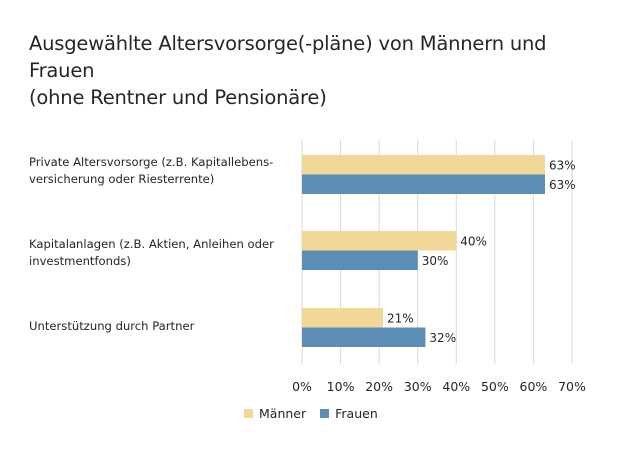 This screenshot has height=466, width=622. What do you see at coordinates (283, 413) in the screenshot?
I see `legend-label-maenner: Männer` at bounding box center [283, 413].